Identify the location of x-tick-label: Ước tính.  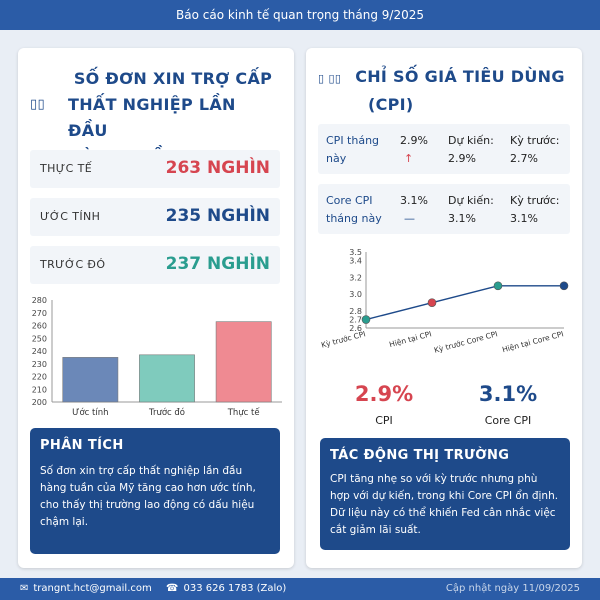
(90, 412).